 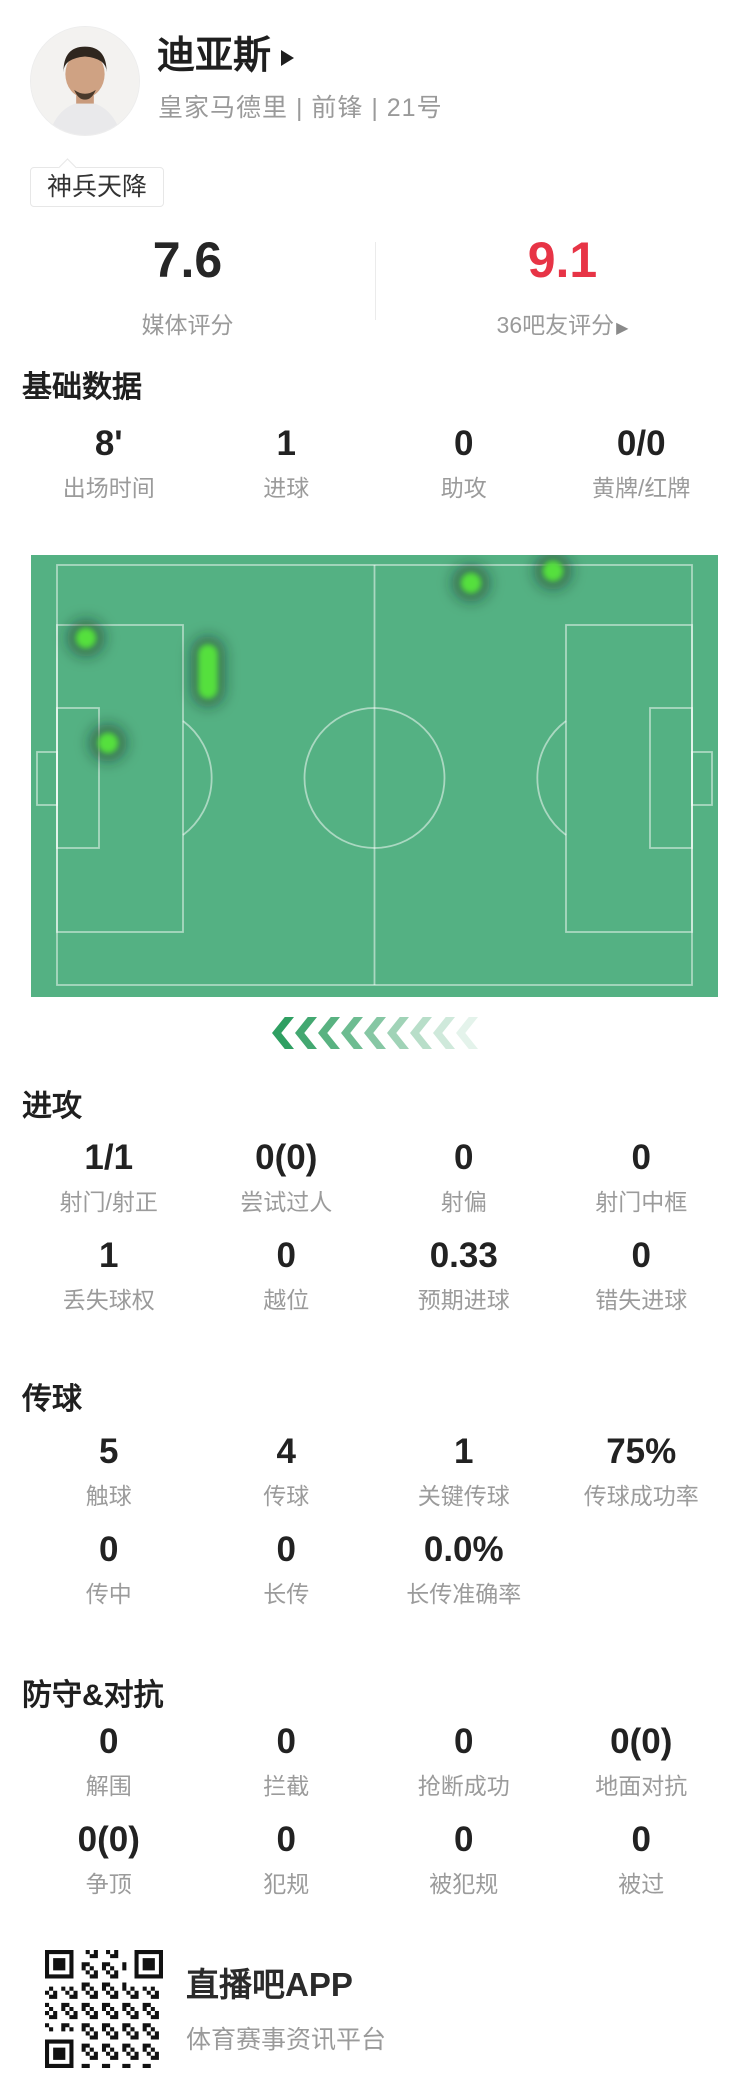 What do you see at coordinates (286, 1568) in the screenshot?
I see `stat-long-balls: 0 长传` at bounding box center [286, 1568].